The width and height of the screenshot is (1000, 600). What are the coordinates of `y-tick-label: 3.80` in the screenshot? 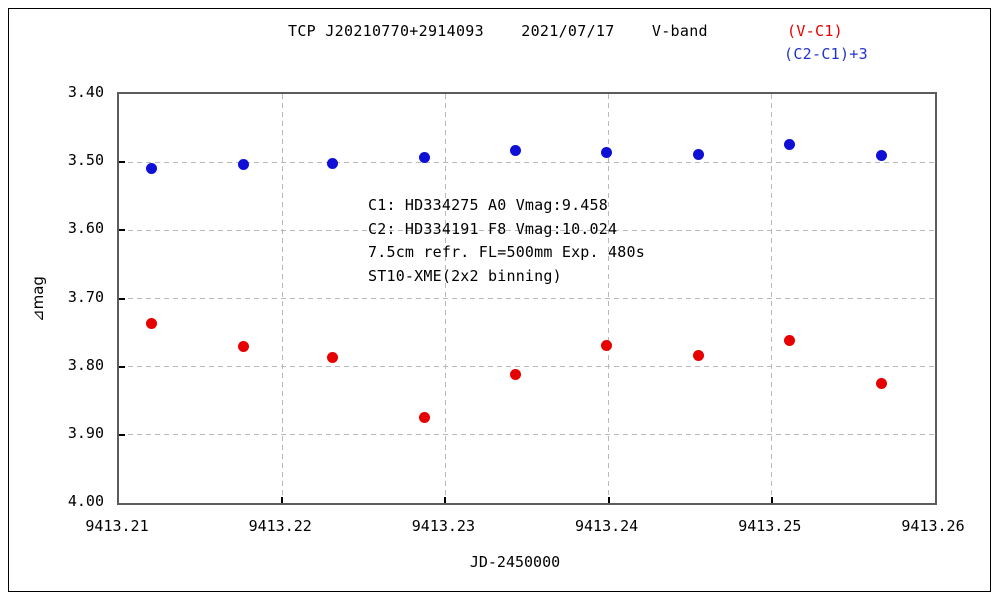 It's located at (85, 364).